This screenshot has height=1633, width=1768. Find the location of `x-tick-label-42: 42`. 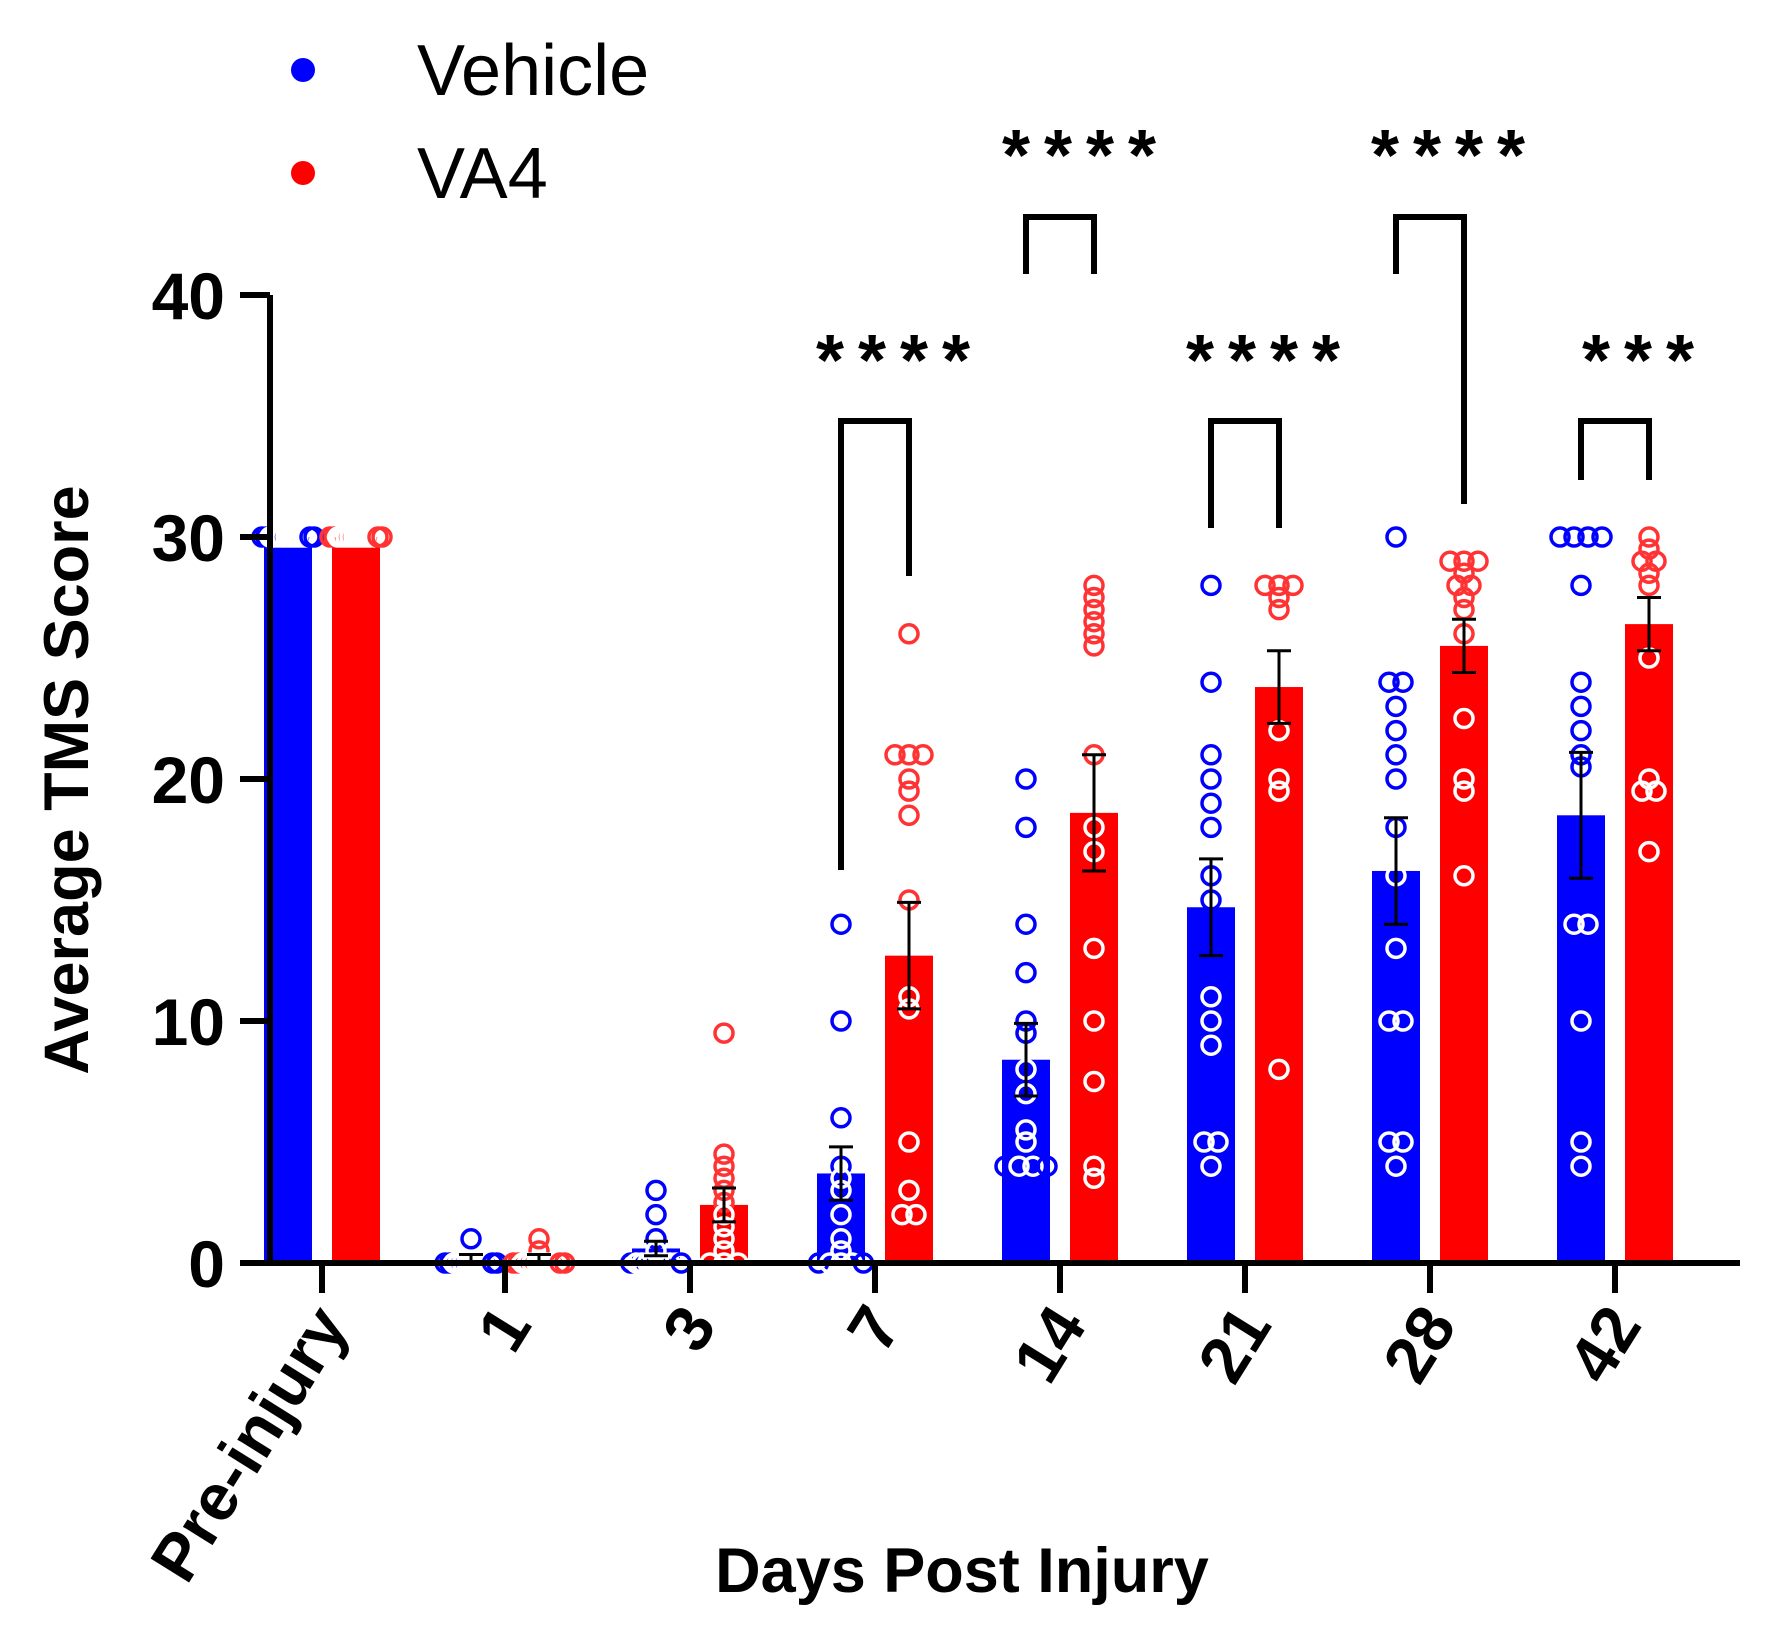

x-tick-label-42: 42 is located at coordinates (1604, 1343).